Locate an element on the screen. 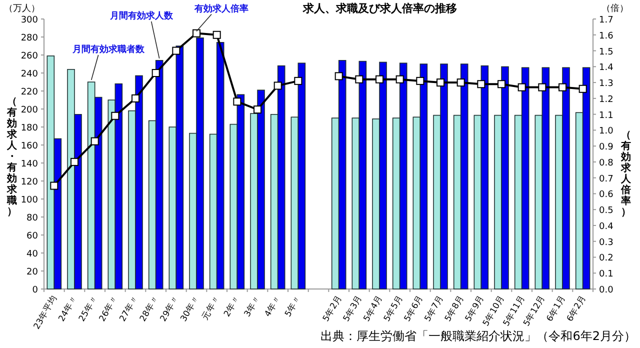 Image resolution: width=640 pixels, height=348 pixels. chart-title: 求人、求職及び求人倍率の推移 is located at coordinates (379, 8).